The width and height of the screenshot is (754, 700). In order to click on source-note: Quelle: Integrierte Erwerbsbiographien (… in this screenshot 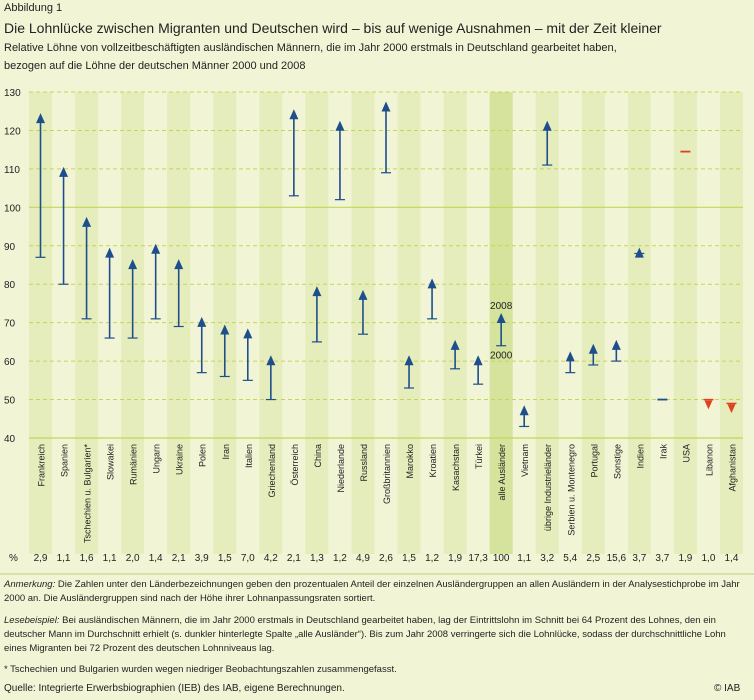, I will do `click(174, 688)`.